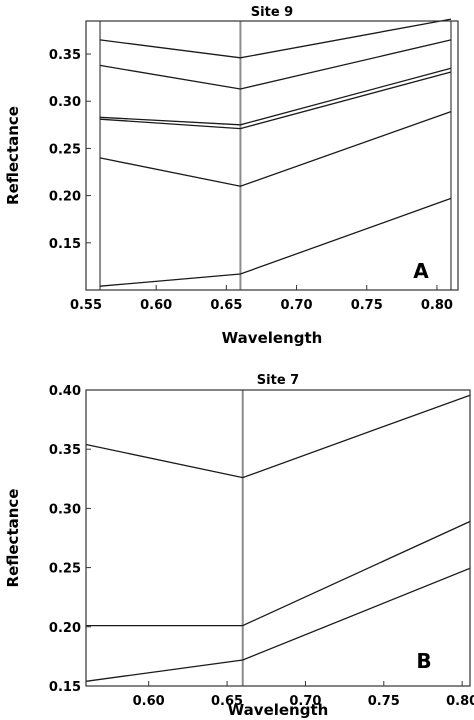 The width and height of the screenshot is (474, 720). I want to click on chart-2-title: Site 7, so click(278, 380).